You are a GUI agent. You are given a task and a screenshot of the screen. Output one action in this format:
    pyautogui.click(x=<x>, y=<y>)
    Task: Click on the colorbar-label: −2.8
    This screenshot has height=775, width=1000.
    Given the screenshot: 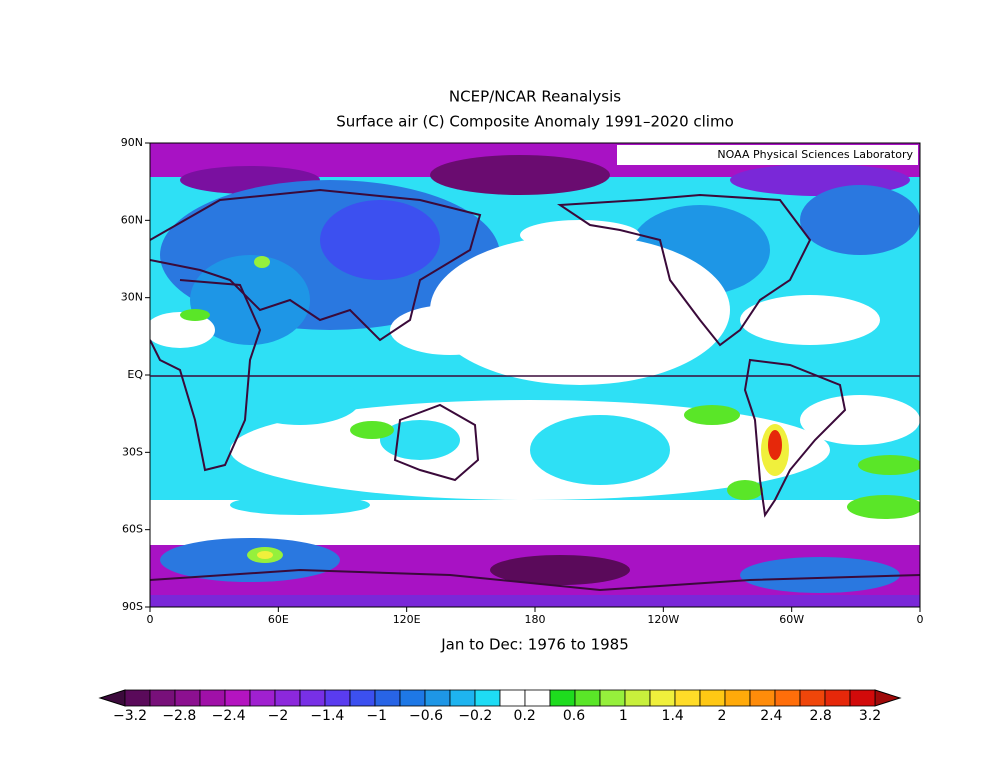 What is the action you would take?
    pyautogui.click(x=179, y=716)
    